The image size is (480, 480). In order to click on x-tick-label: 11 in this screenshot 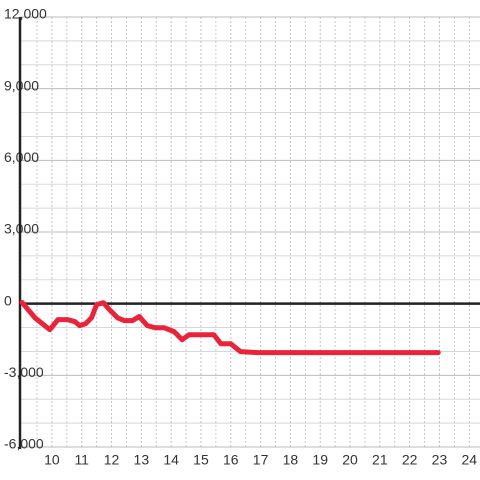, I will do `click(81, 460)`.